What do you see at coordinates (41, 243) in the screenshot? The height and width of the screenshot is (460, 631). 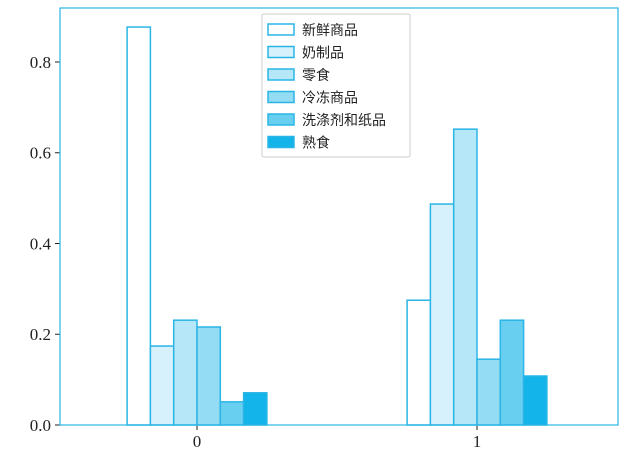 I see `y-tick-label: 0.4` at bounding box center [41, 243].